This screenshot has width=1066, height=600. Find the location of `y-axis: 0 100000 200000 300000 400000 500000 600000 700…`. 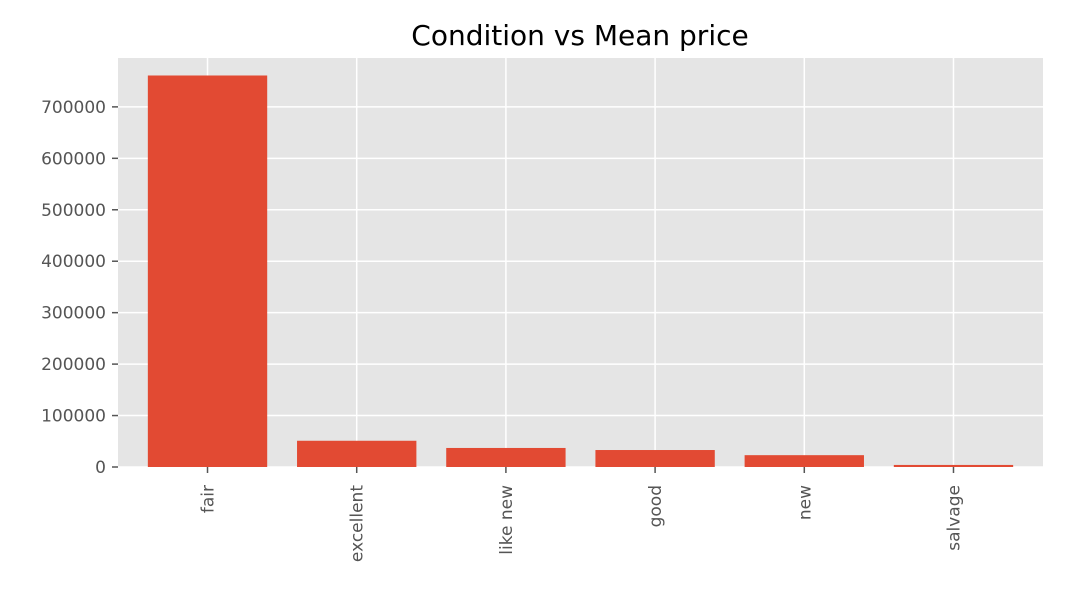

y-axis: 0 100000 200000 300000 400000 500000 600000 700… is located at coordinates (79, 288).